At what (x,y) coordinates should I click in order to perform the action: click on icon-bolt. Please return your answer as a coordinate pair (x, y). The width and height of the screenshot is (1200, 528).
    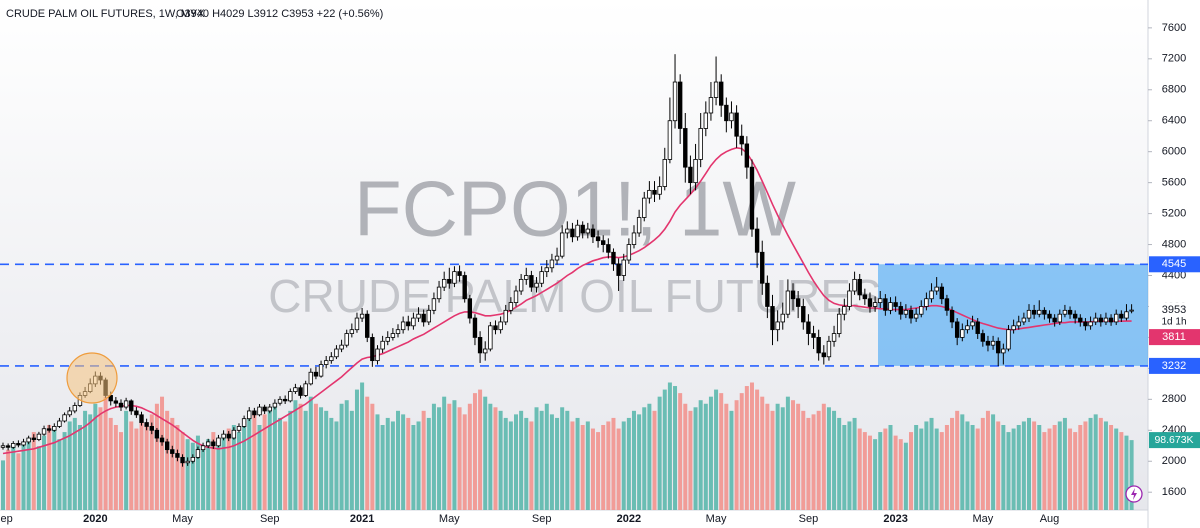
    Looking at the image, I should click on (1134, 494).